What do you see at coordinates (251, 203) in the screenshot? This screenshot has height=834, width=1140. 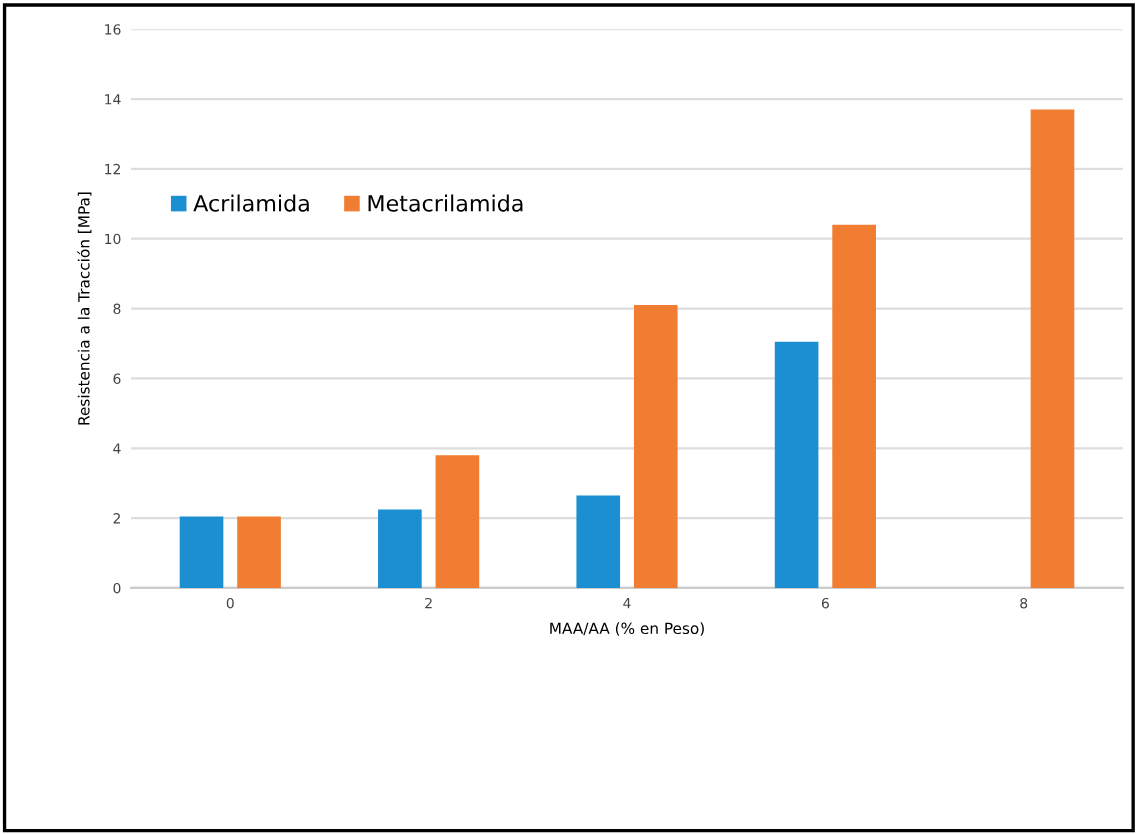 I see `legend-label: Acrilamida` at bounding box center [251, 203].